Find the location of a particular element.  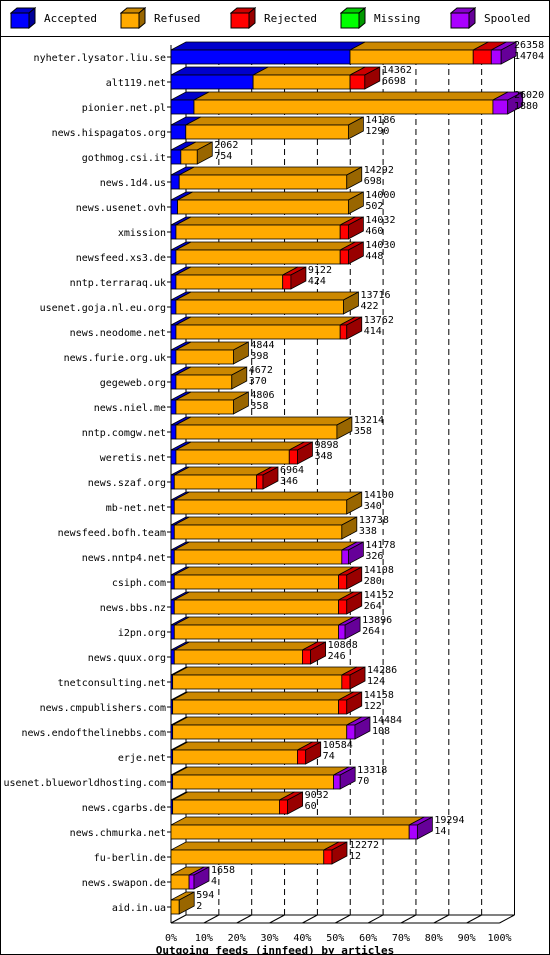

value-label-offered: 14030 is located at coordinates (380, 245).